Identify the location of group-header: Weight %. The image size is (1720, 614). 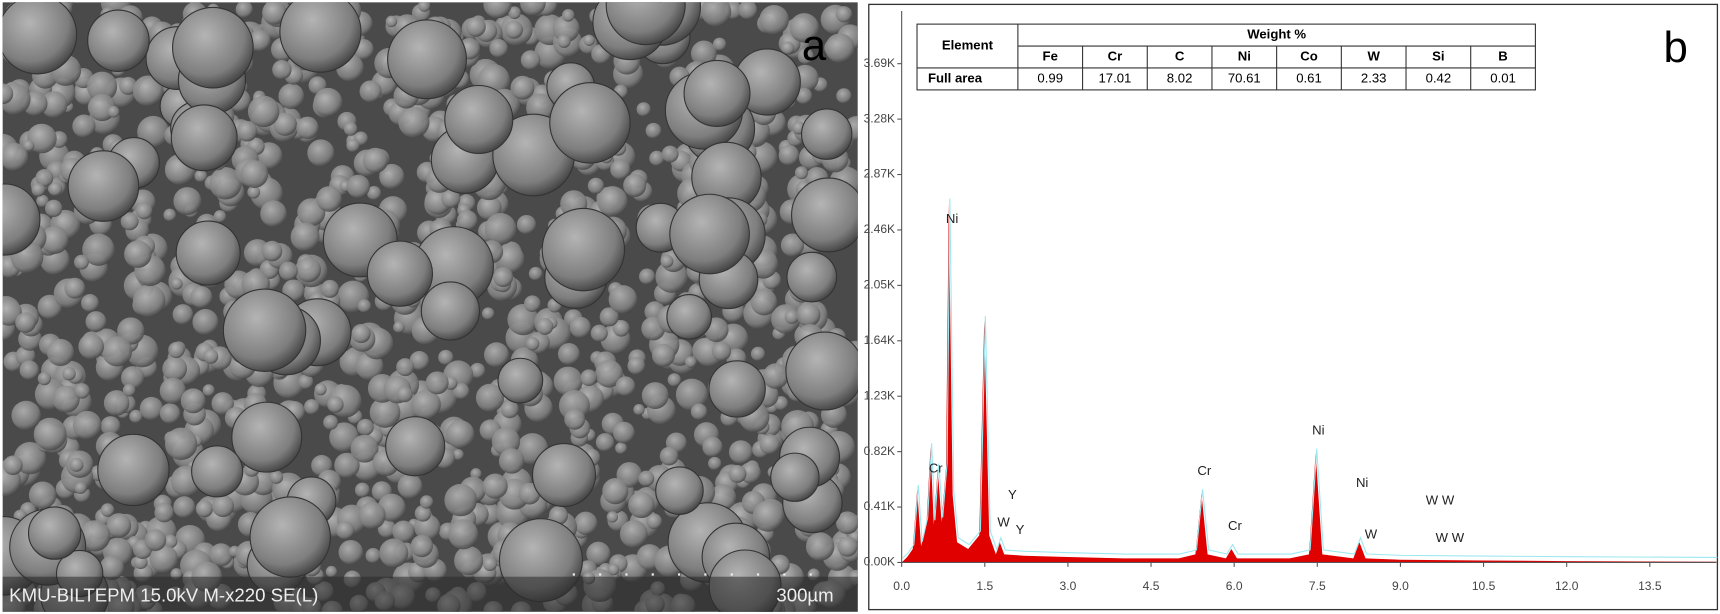
(1276, 34).